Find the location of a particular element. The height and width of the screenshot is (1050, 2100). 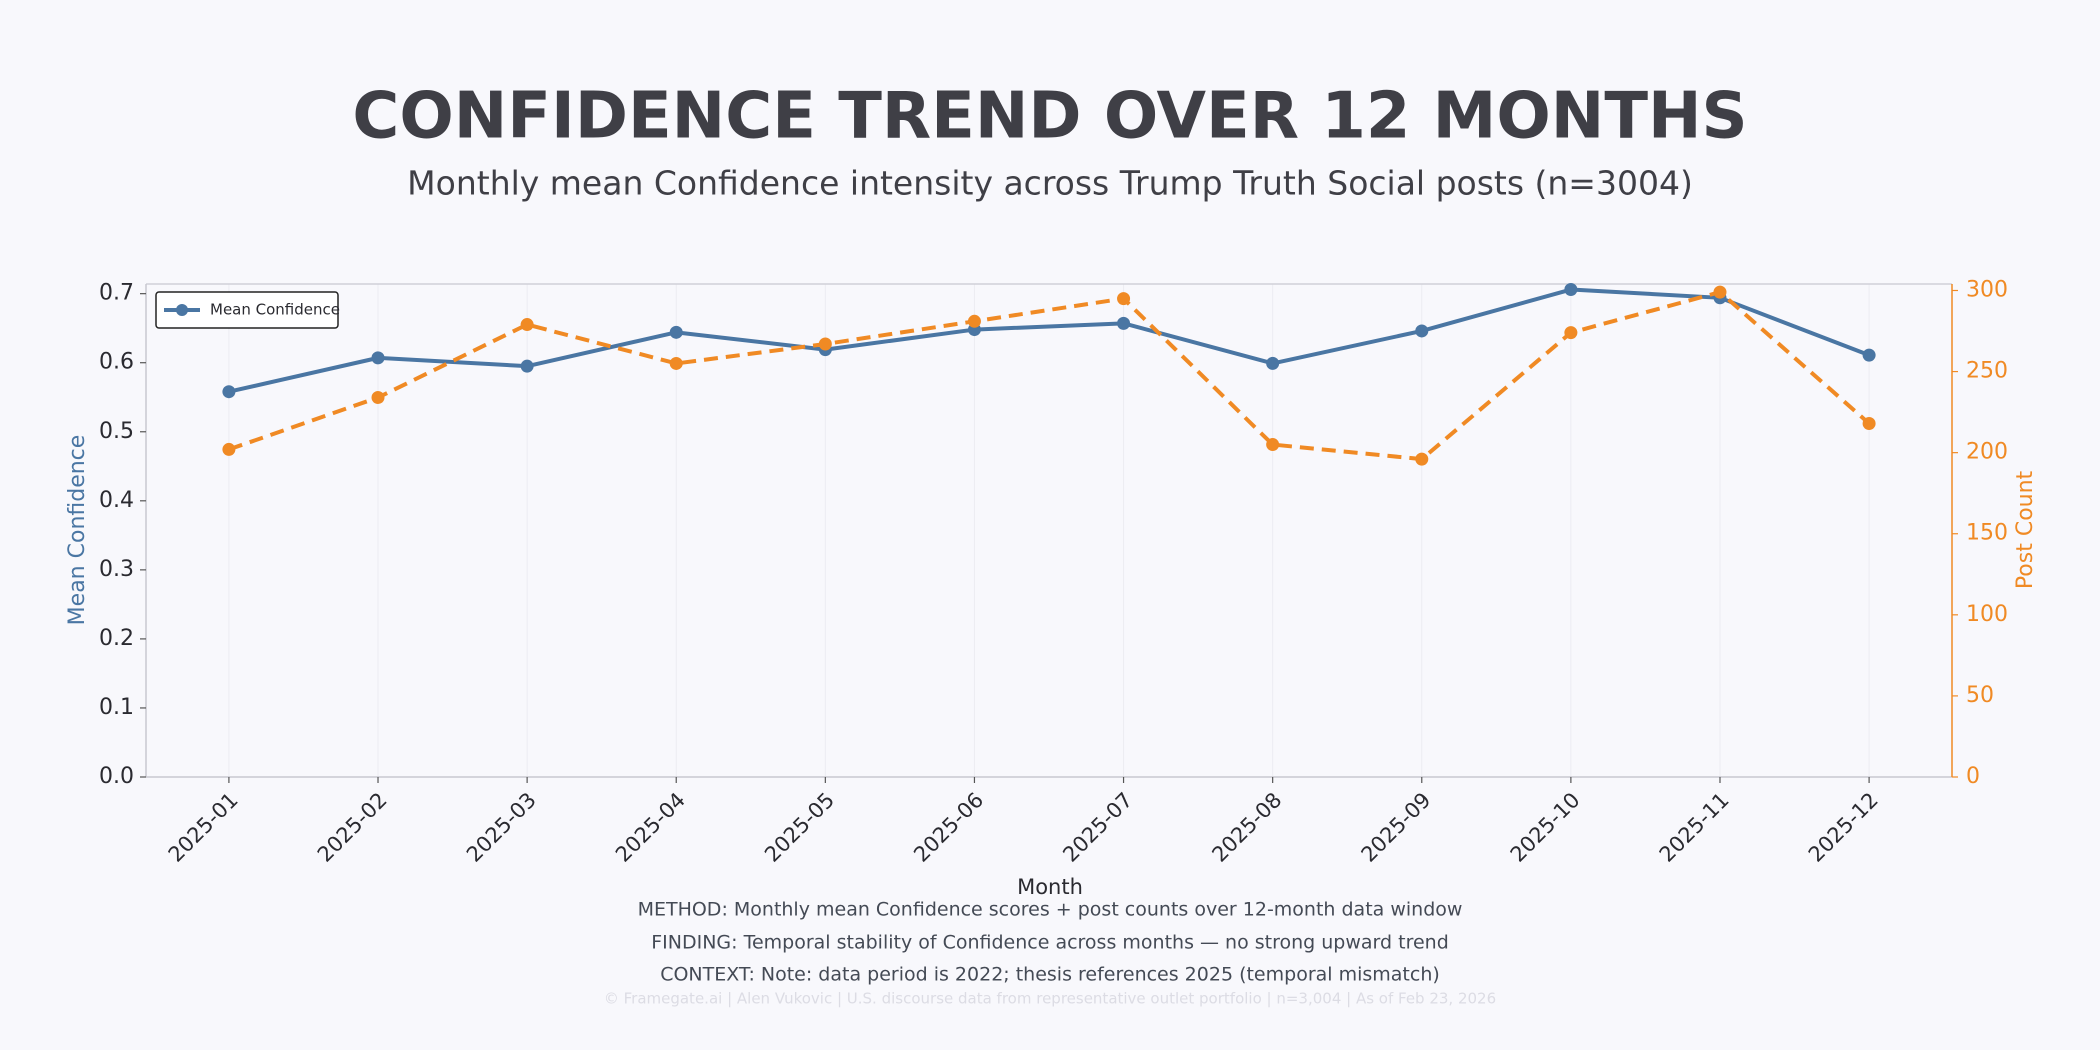

y-axis-label: Mean Confidence is located at coordinates (77, 530).